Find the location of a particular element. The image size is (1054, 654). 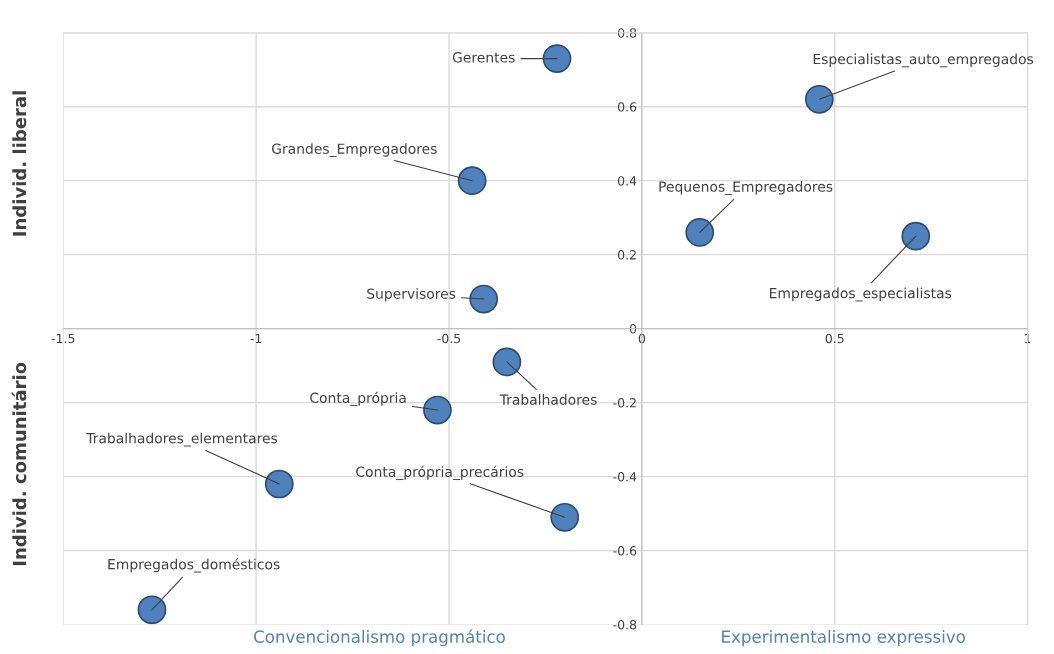

x-tick-label: 0.5 is located at coordinates (834, 338).